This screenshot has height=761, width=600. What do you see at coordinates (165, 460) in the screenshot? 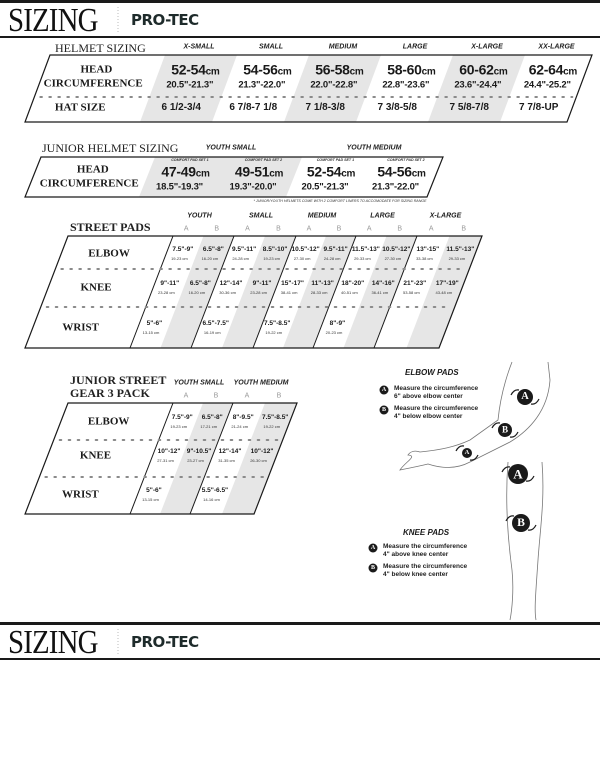
I see `measure-cm: 27-31 cm` at bounding box center [165, 460].